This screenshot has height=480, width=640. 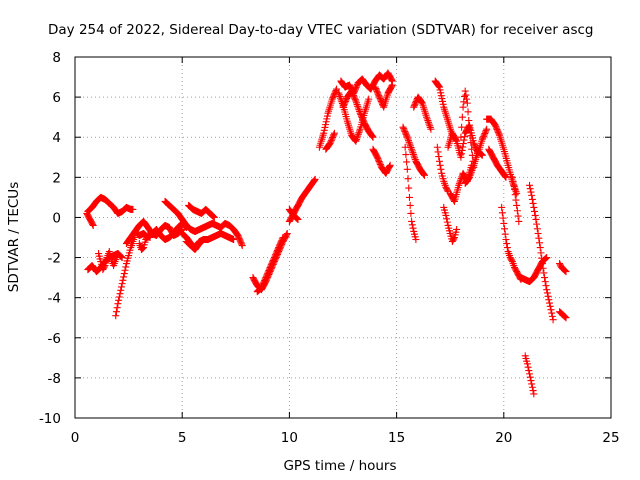 What do you see at coordinates (54, 299) in the screenshot?
I see `y-tick-label: -4` at bounding box center [54, 299].